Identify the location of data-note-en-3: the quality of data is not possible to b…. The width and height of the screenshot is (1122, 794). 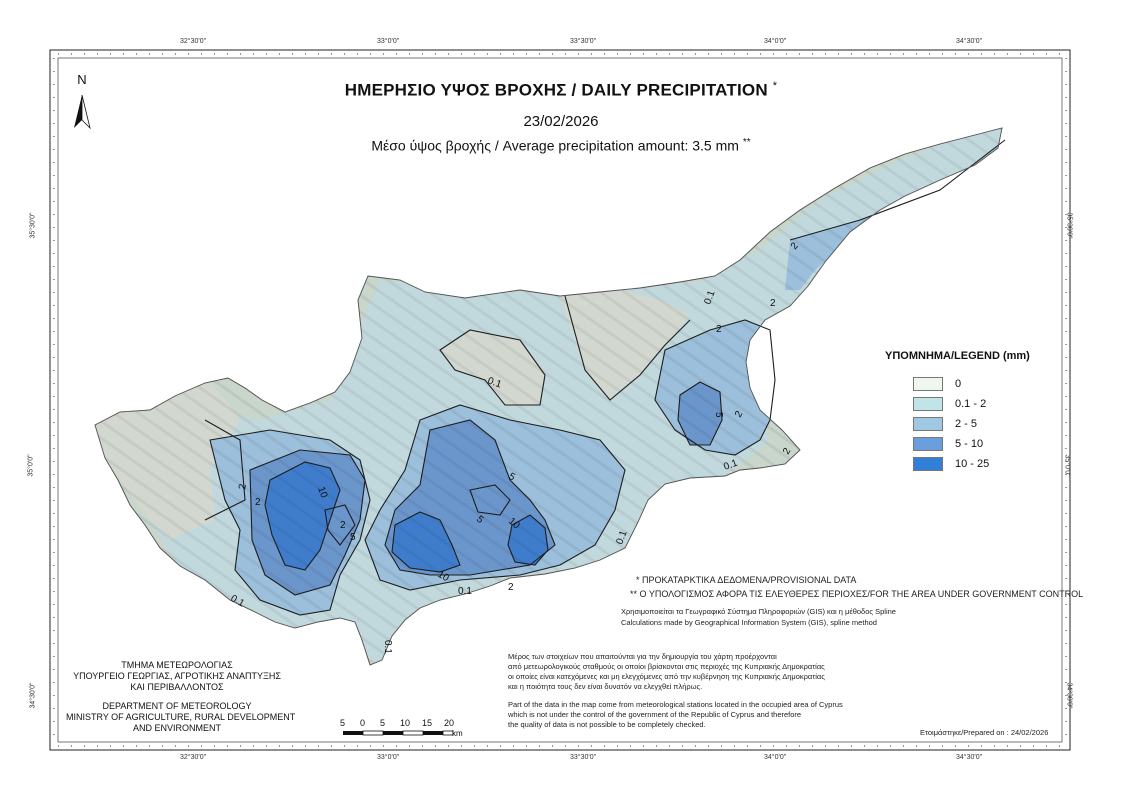
(607, 724).